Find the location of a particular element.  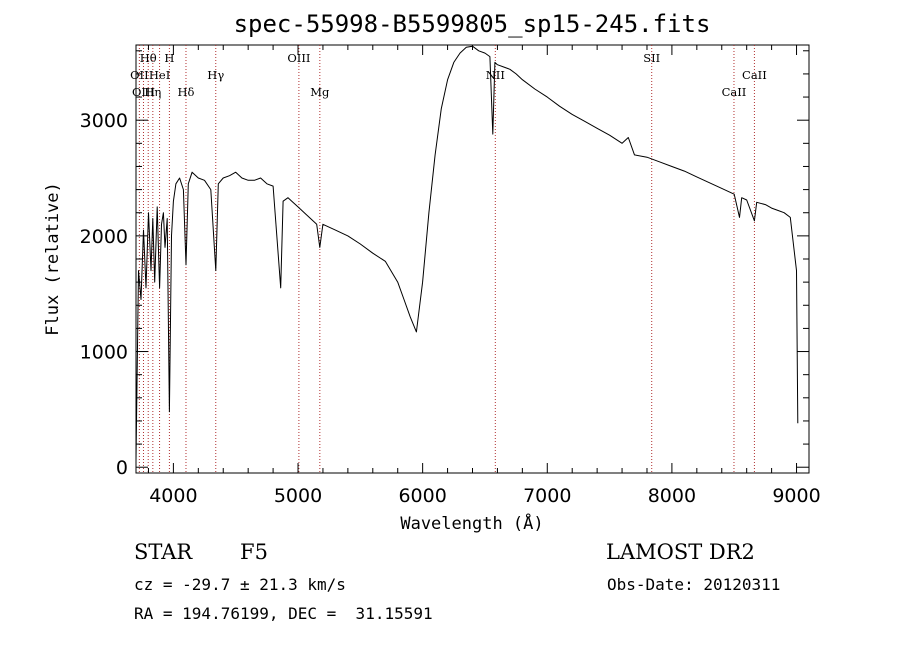

x-tick-label: 9000 is located at coordinates (796, 496).